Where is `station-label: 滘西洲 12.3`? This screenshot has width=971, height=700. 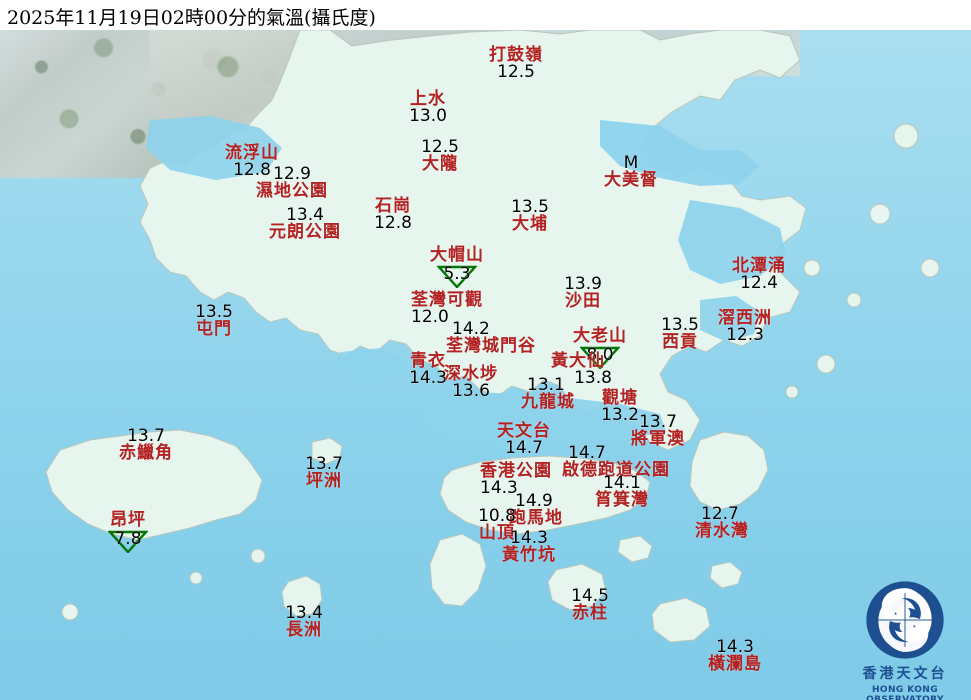 station-label: 滘西洲 12.3 is located at coordinates (745, 327).